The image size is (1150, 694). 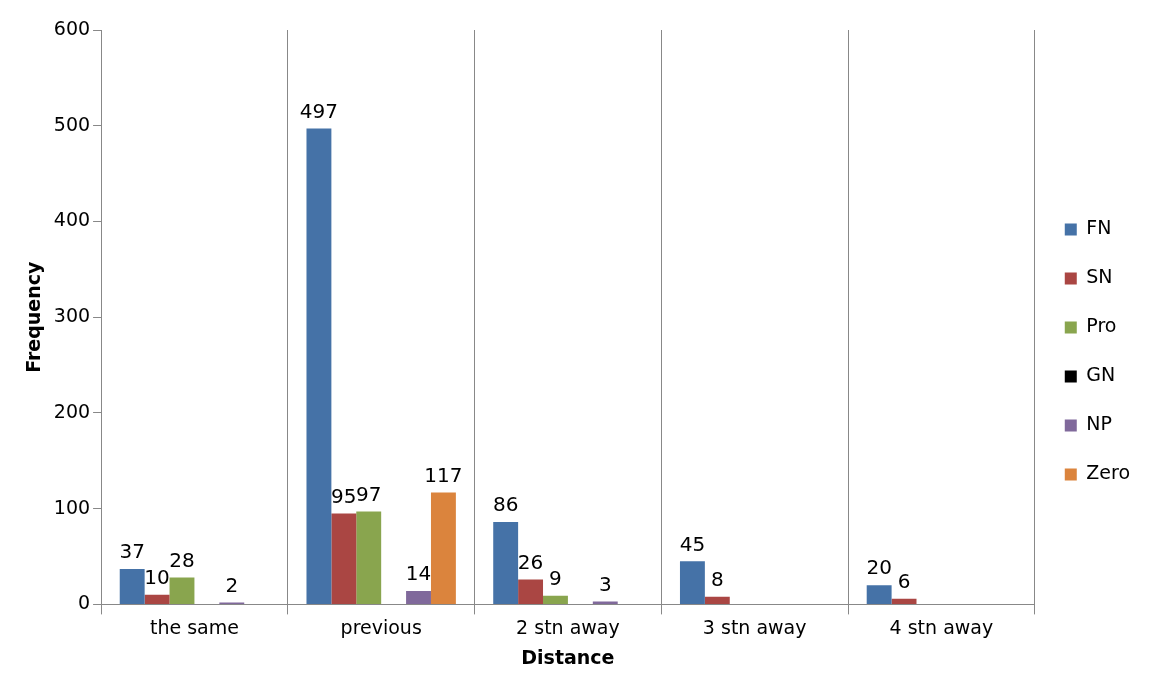 I want to click on x-tick-label: the same, so click(x=194, y=626).